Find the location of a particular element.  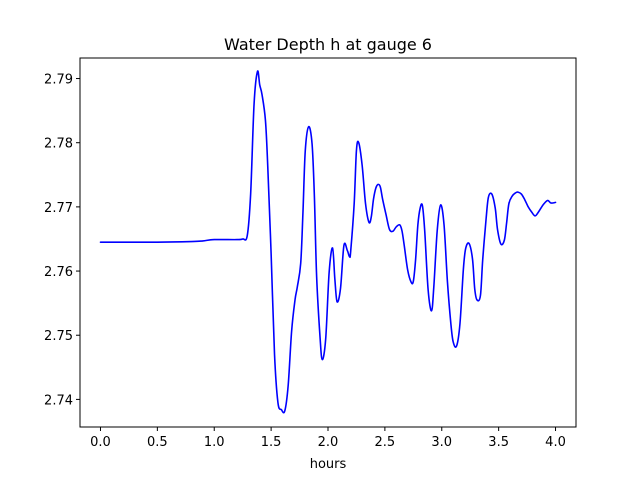

x-tick-label: 1.5 is located at coordinates (271, 442).